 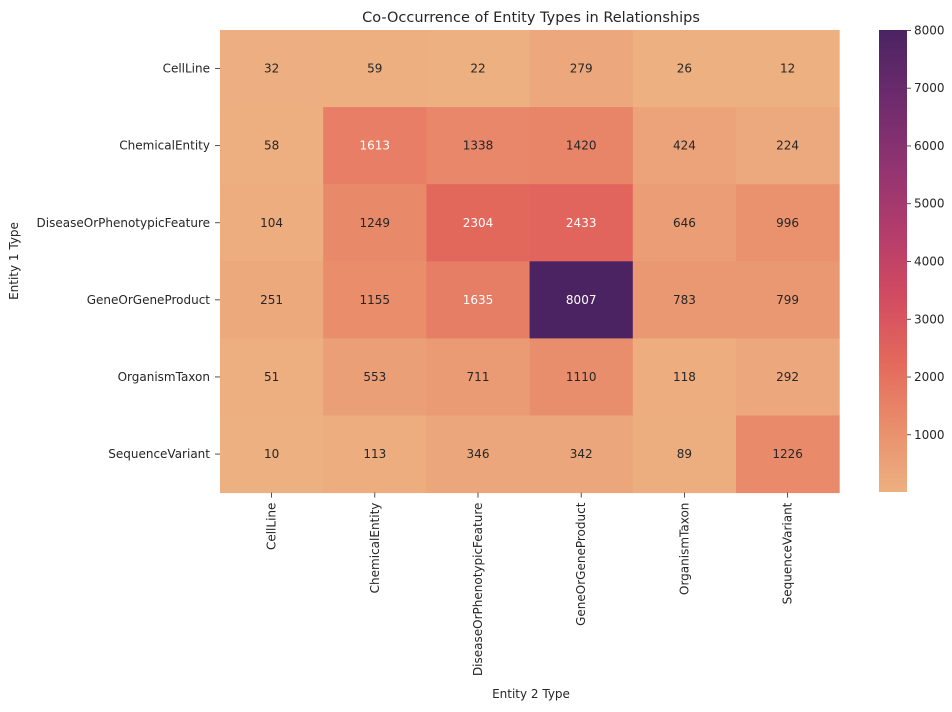 I want to click on cell-value-label: 783, so click(x=684, y=300).